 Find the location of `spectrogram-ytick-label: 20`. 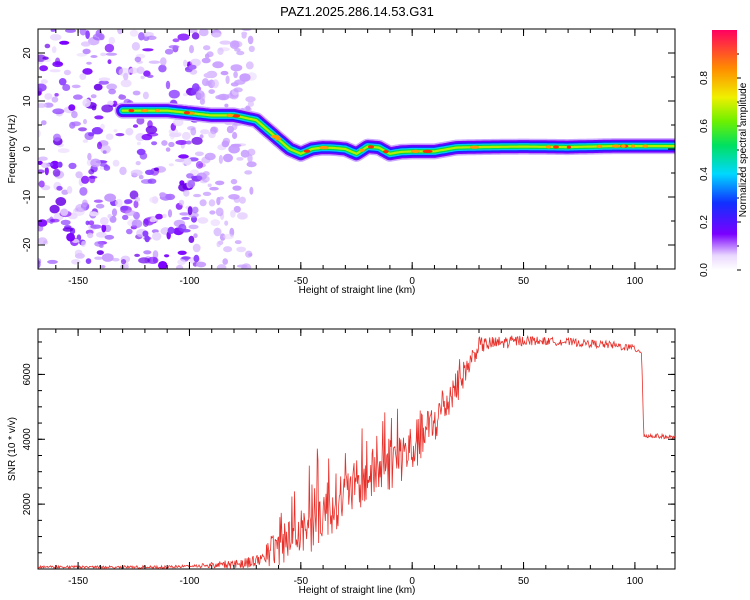

spectrogram-ytick-label: 20 is located at coordinates (27, 53).